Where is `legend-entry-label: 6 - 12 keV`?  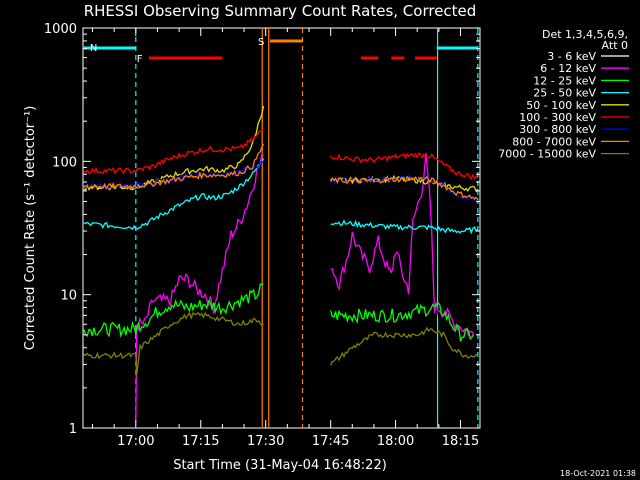 legend-entry-label: 6 - 12 keV is located at coordinates (568, 68).